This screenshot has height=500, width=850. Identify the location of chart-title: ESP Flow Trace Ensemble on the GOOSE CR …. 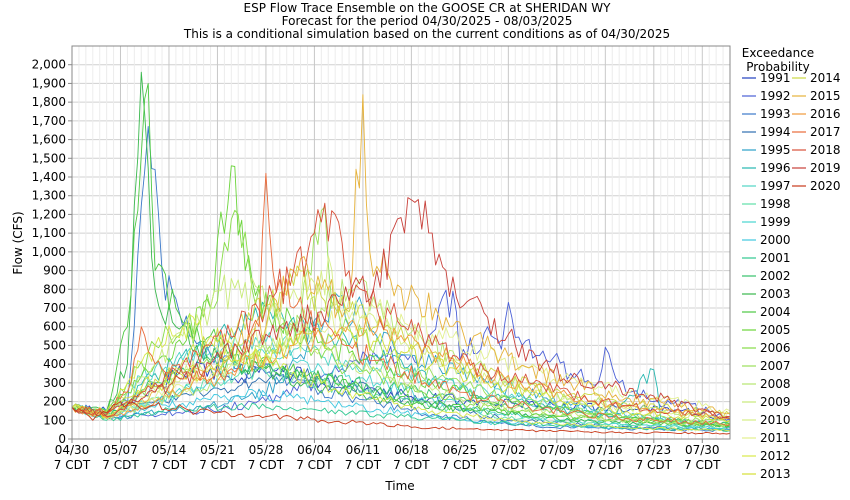
(426, 21).